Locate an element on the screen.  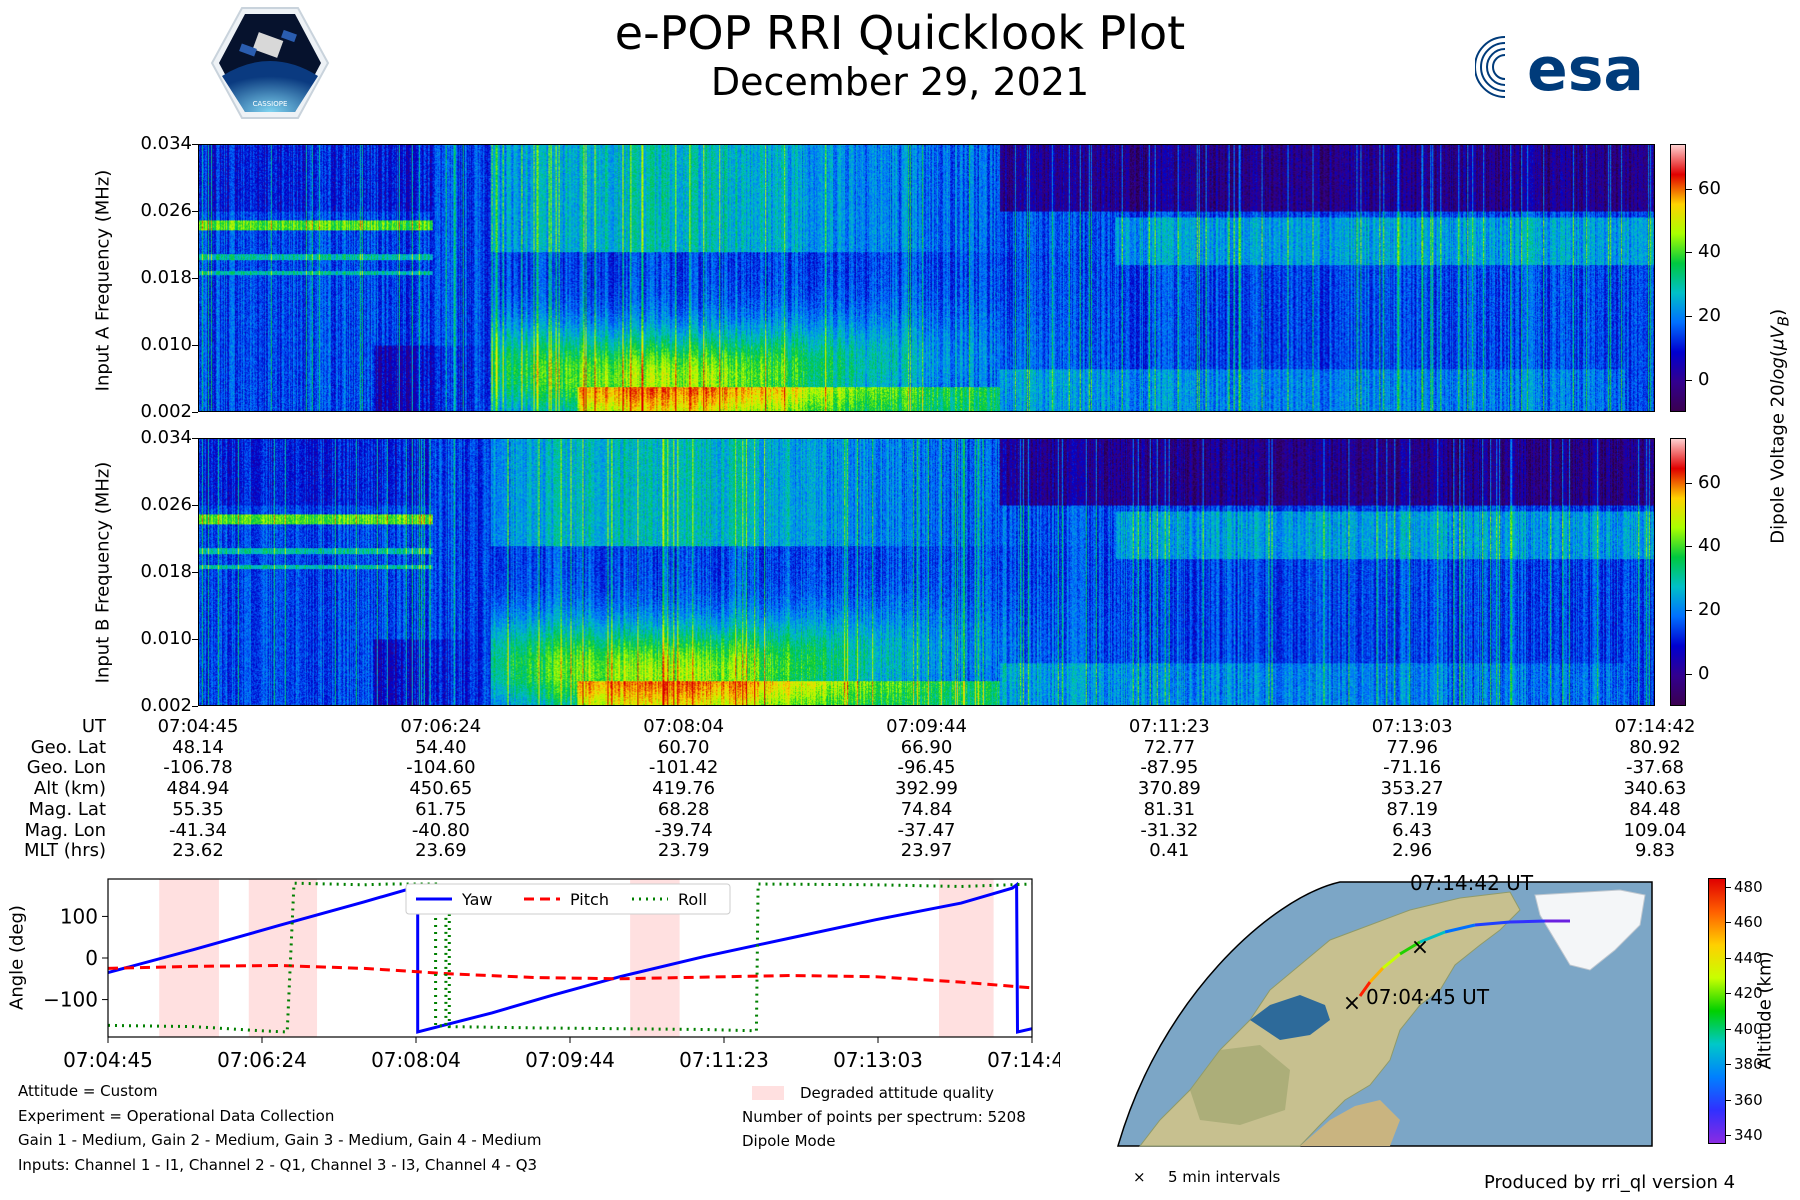
legend-label-roll: Roll is located at coordinates (692, 899).